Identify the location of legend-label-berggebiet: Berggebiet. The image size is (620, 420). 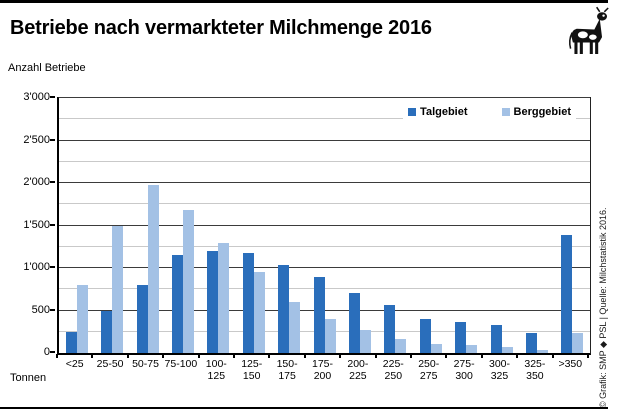
(542, 112).